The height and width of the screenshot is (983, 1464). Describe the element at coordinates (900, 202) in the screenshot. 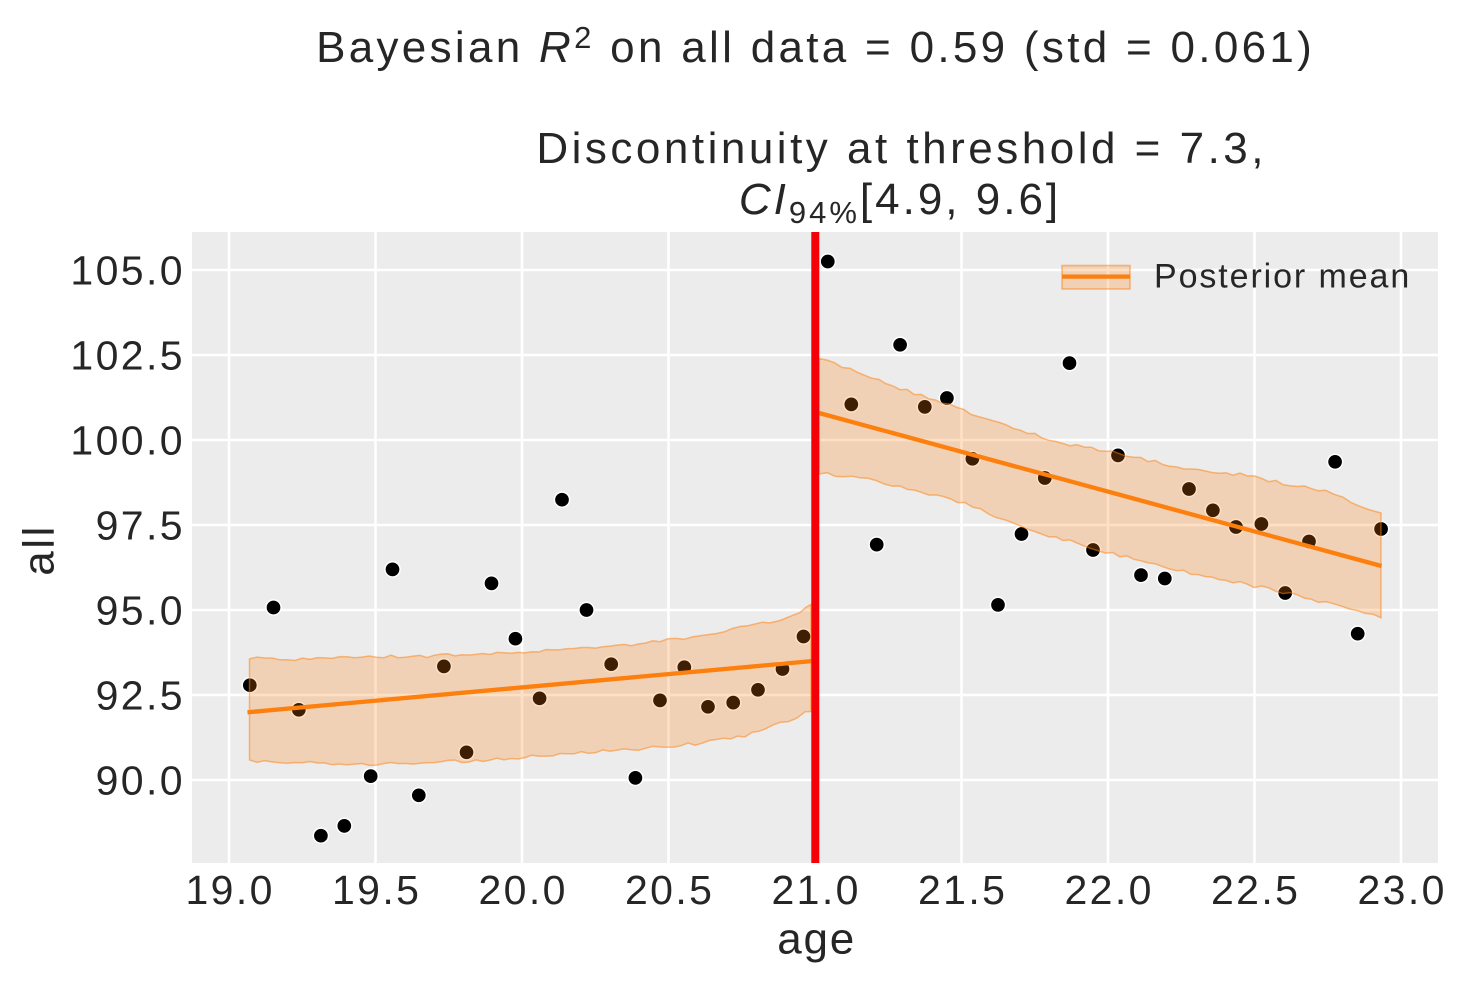

I see `svg-text: CI94%[4.9, 9.6]` at that location.